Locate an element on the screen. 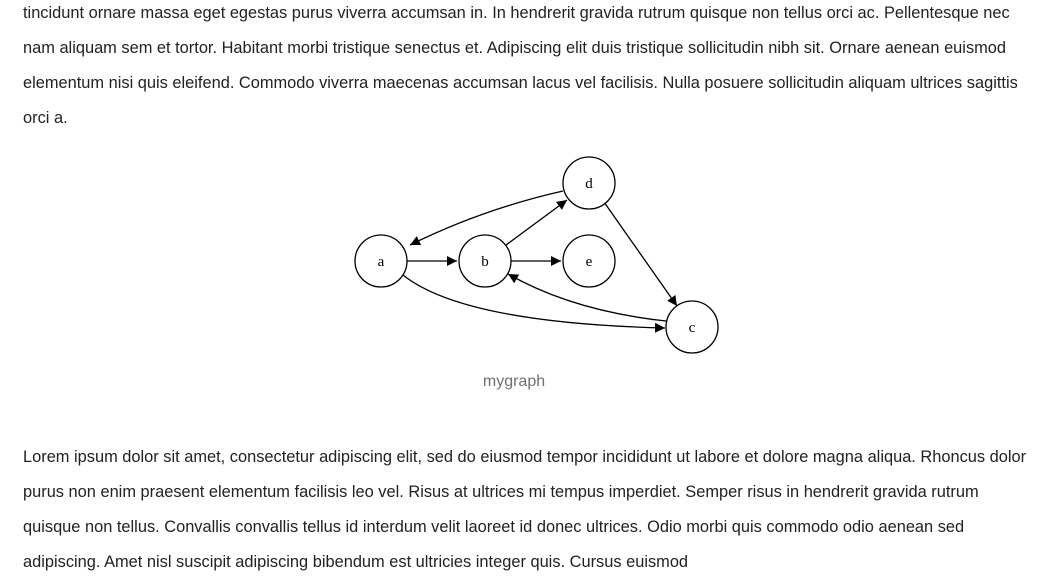 The image size is (1062, 580). edge-d-a is located at coordinates (486, 218).